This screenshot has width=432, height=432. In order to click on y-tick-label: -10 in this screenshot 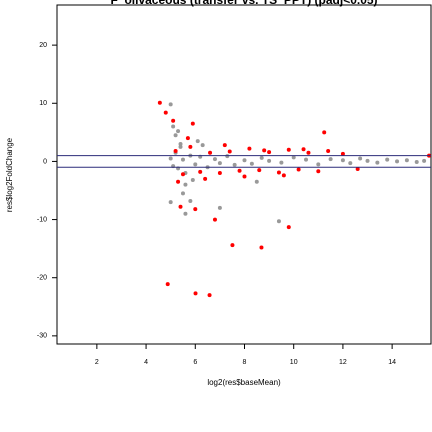, I will do `click(42, 219)`.